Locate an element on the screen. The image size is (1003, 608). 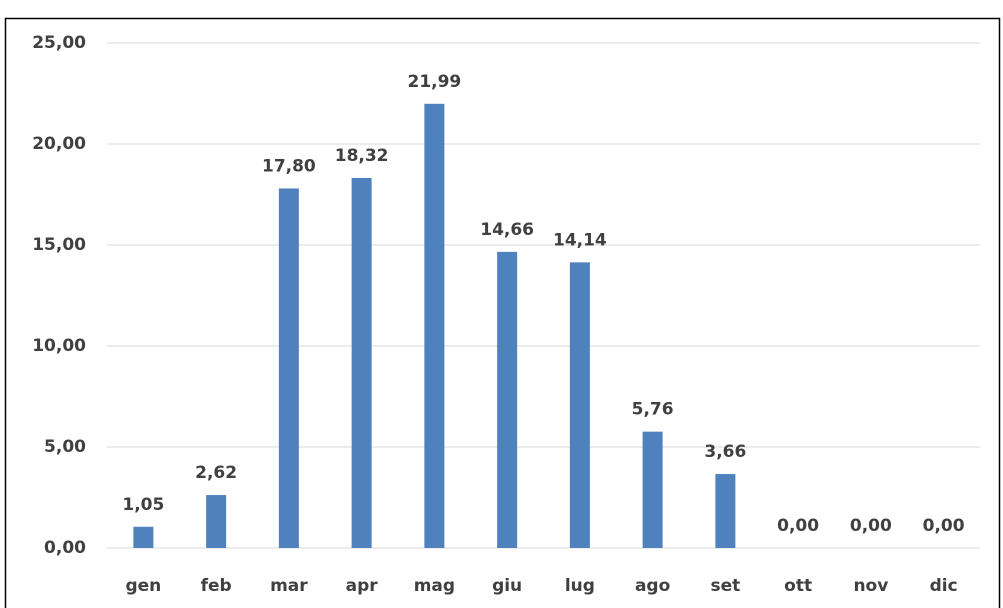
x-tick-label: nov is located at coordinates (870, 586).